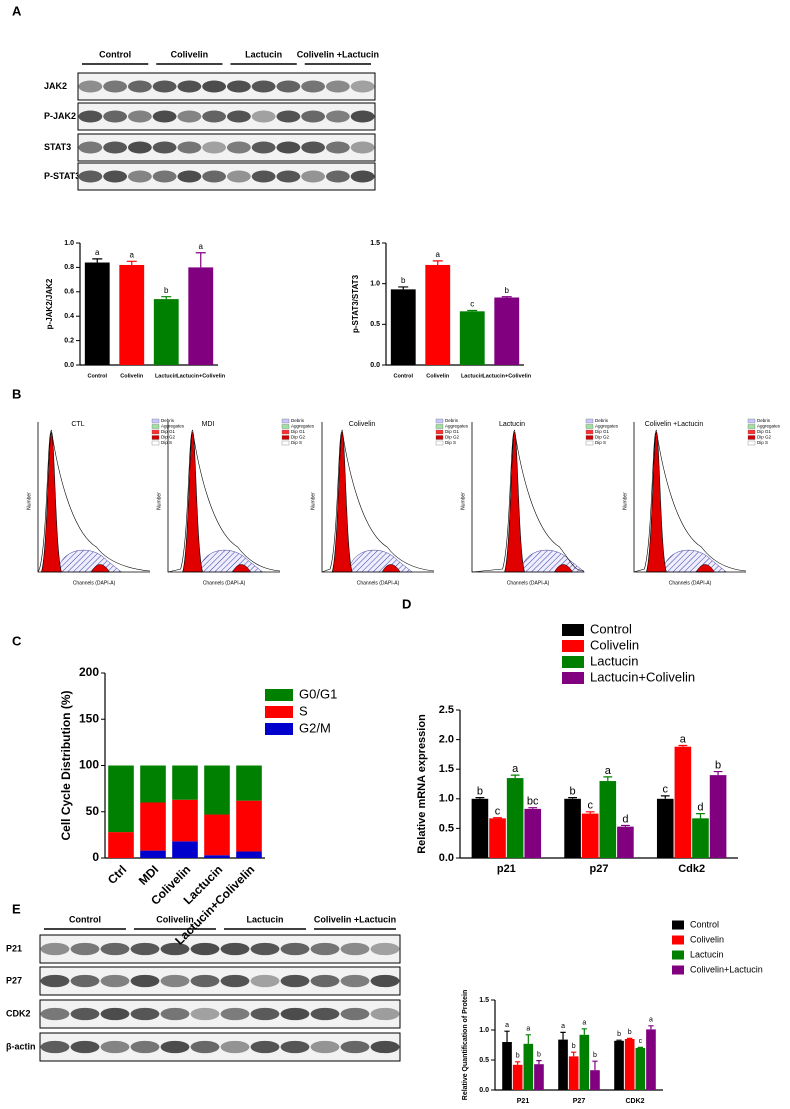 This screenshot has width=790, height=1109. What do you see at coordinates (14, 948) in the screenshot?
I see `row-label: P21` at bounding box center [14, 948].